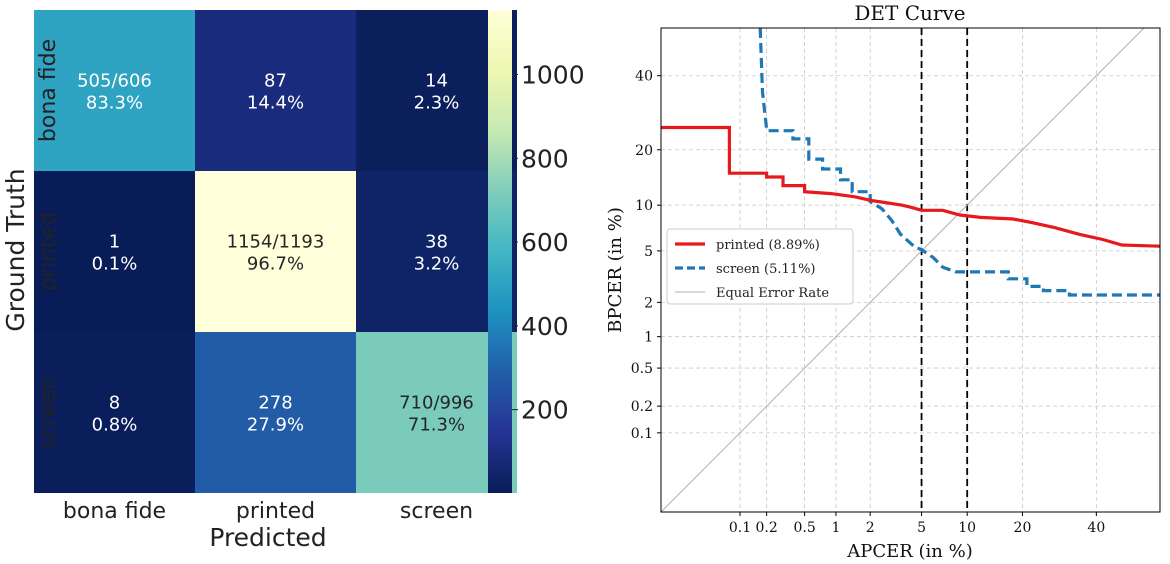 The width and height of the screenshot is (1170, 564). I want to click on heatmap-cell-percent: 71.3%, so click(436, 425).